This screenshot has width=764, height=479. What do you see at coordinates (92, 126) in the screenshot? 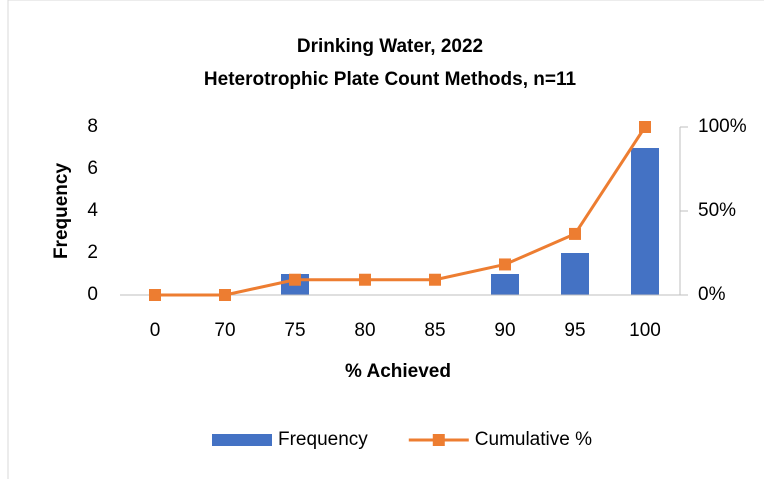
I see `y-tick-label: 8` at bounding box center [92, 126].